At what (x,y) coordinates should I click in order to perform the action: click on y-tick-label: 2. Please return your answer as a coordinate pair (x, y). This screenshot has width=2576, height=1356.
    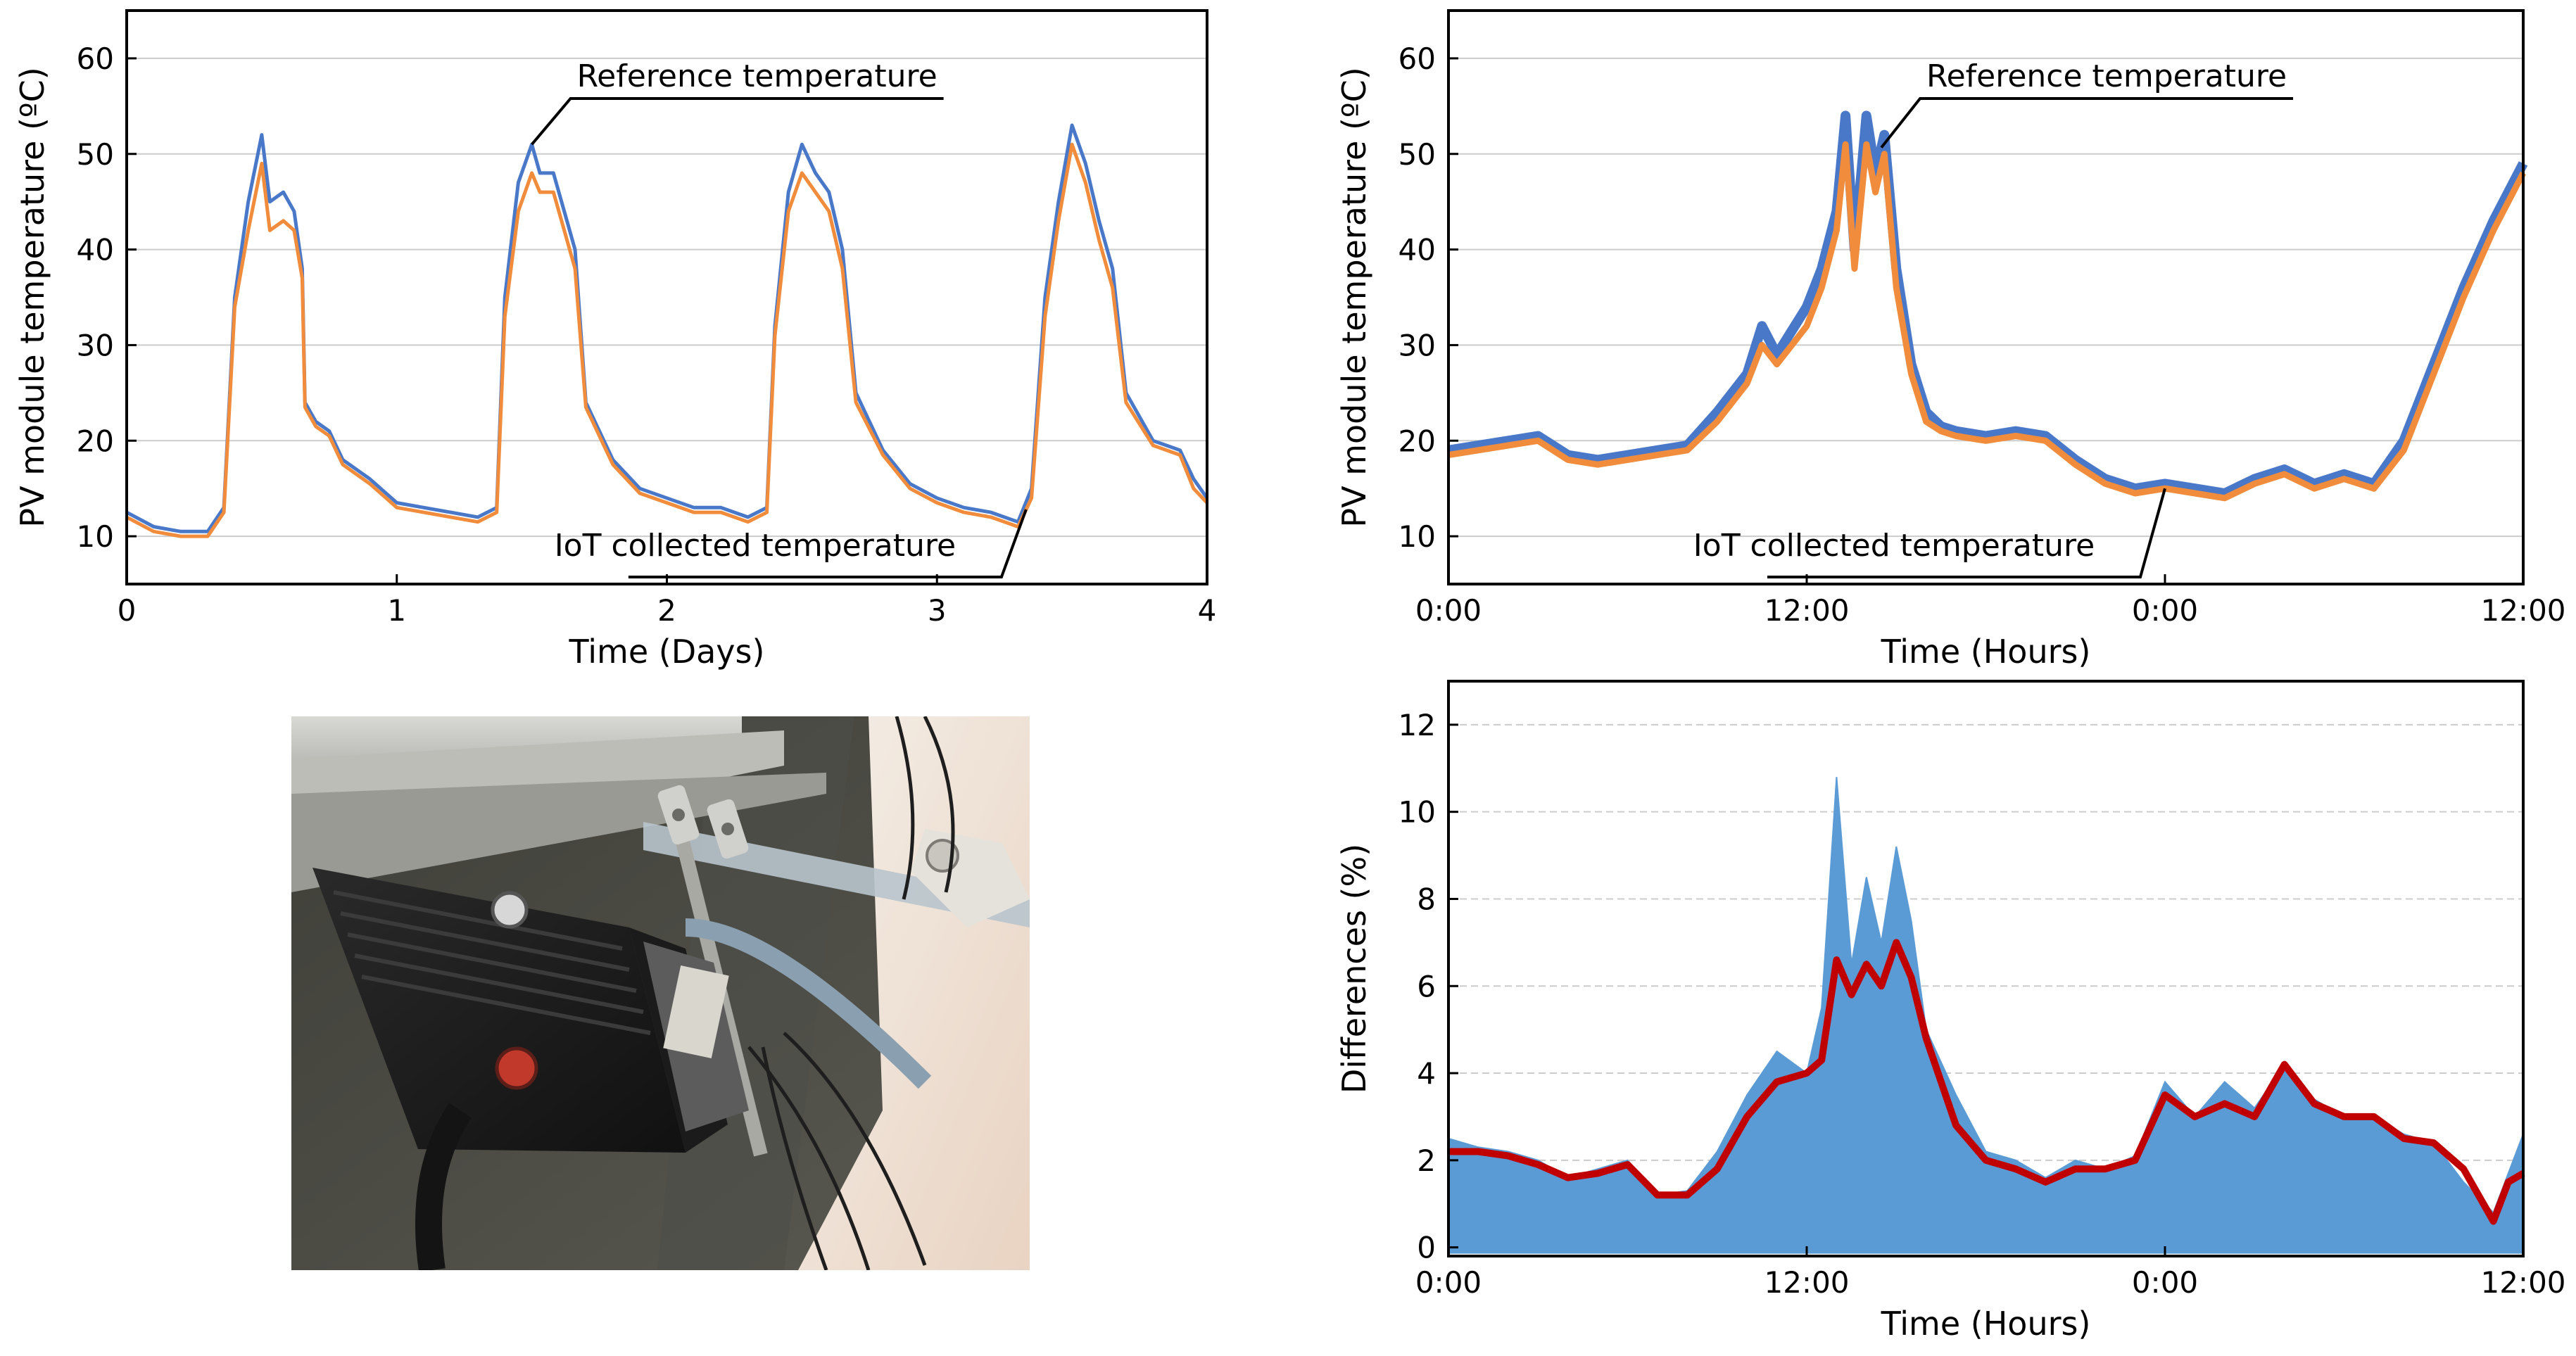
    Looking at the image, I should click on (1426, 1160).